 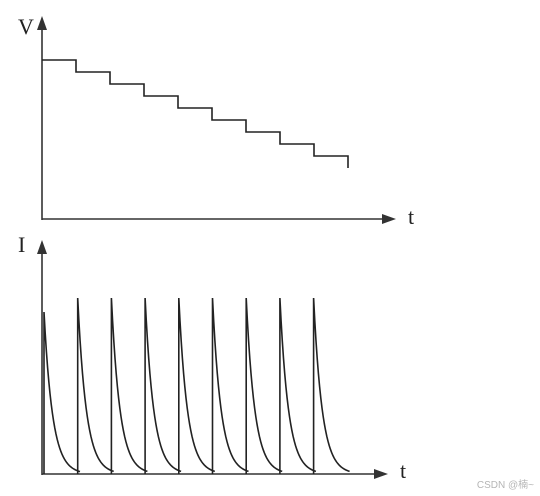 I want to click on voltage-x-axis-arrow, so click(x=389, y=219).